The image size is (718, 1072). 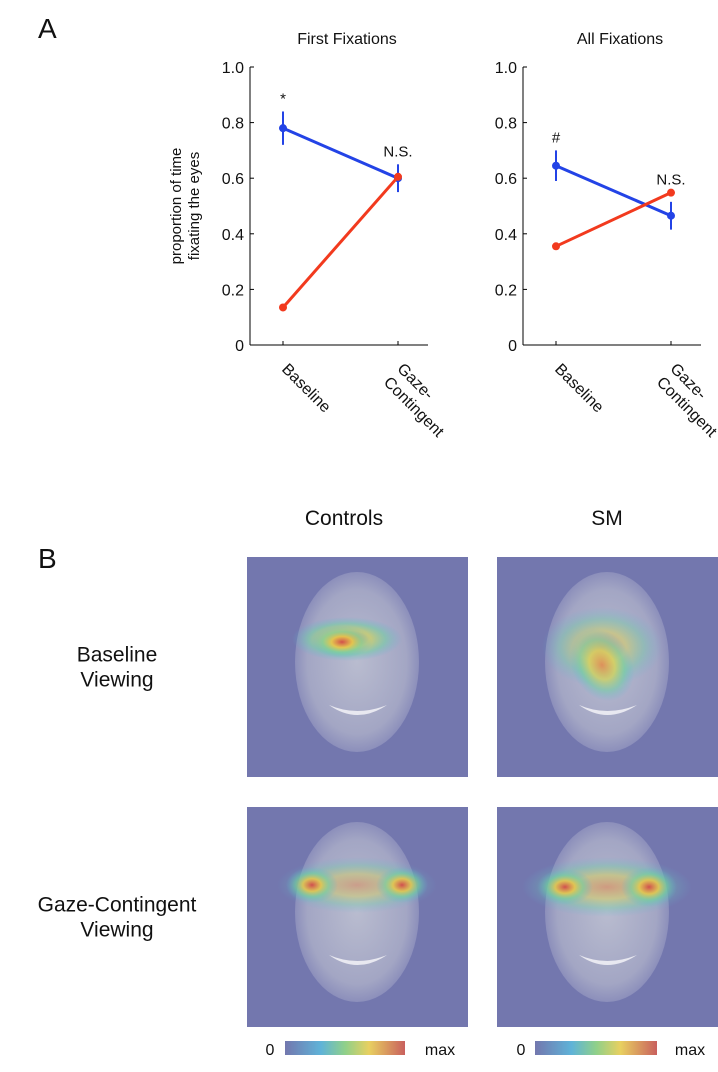 I want to click on y-axis-label: proportion of timefixating the eyes, so click(x=185, y=206).